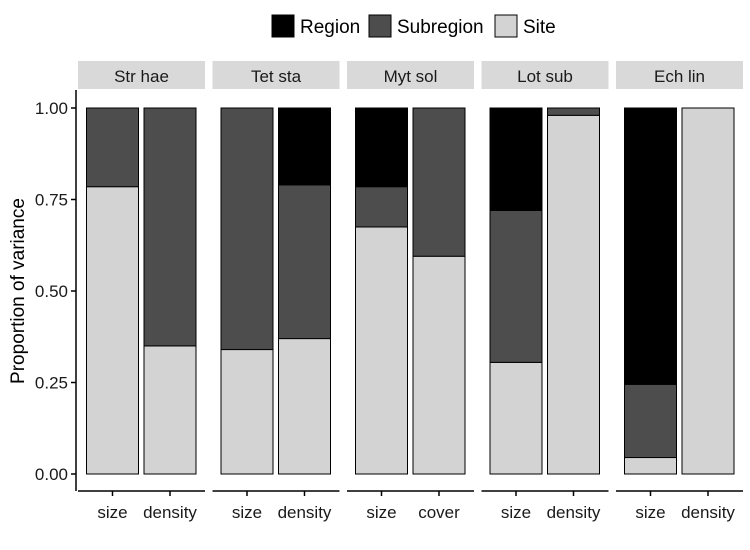 This screenshot has width=750, height=550. Describe the element at coordinates (679, 291) in the screenshot. I see `facet-ech-lin: Ech lin size density` at that location.